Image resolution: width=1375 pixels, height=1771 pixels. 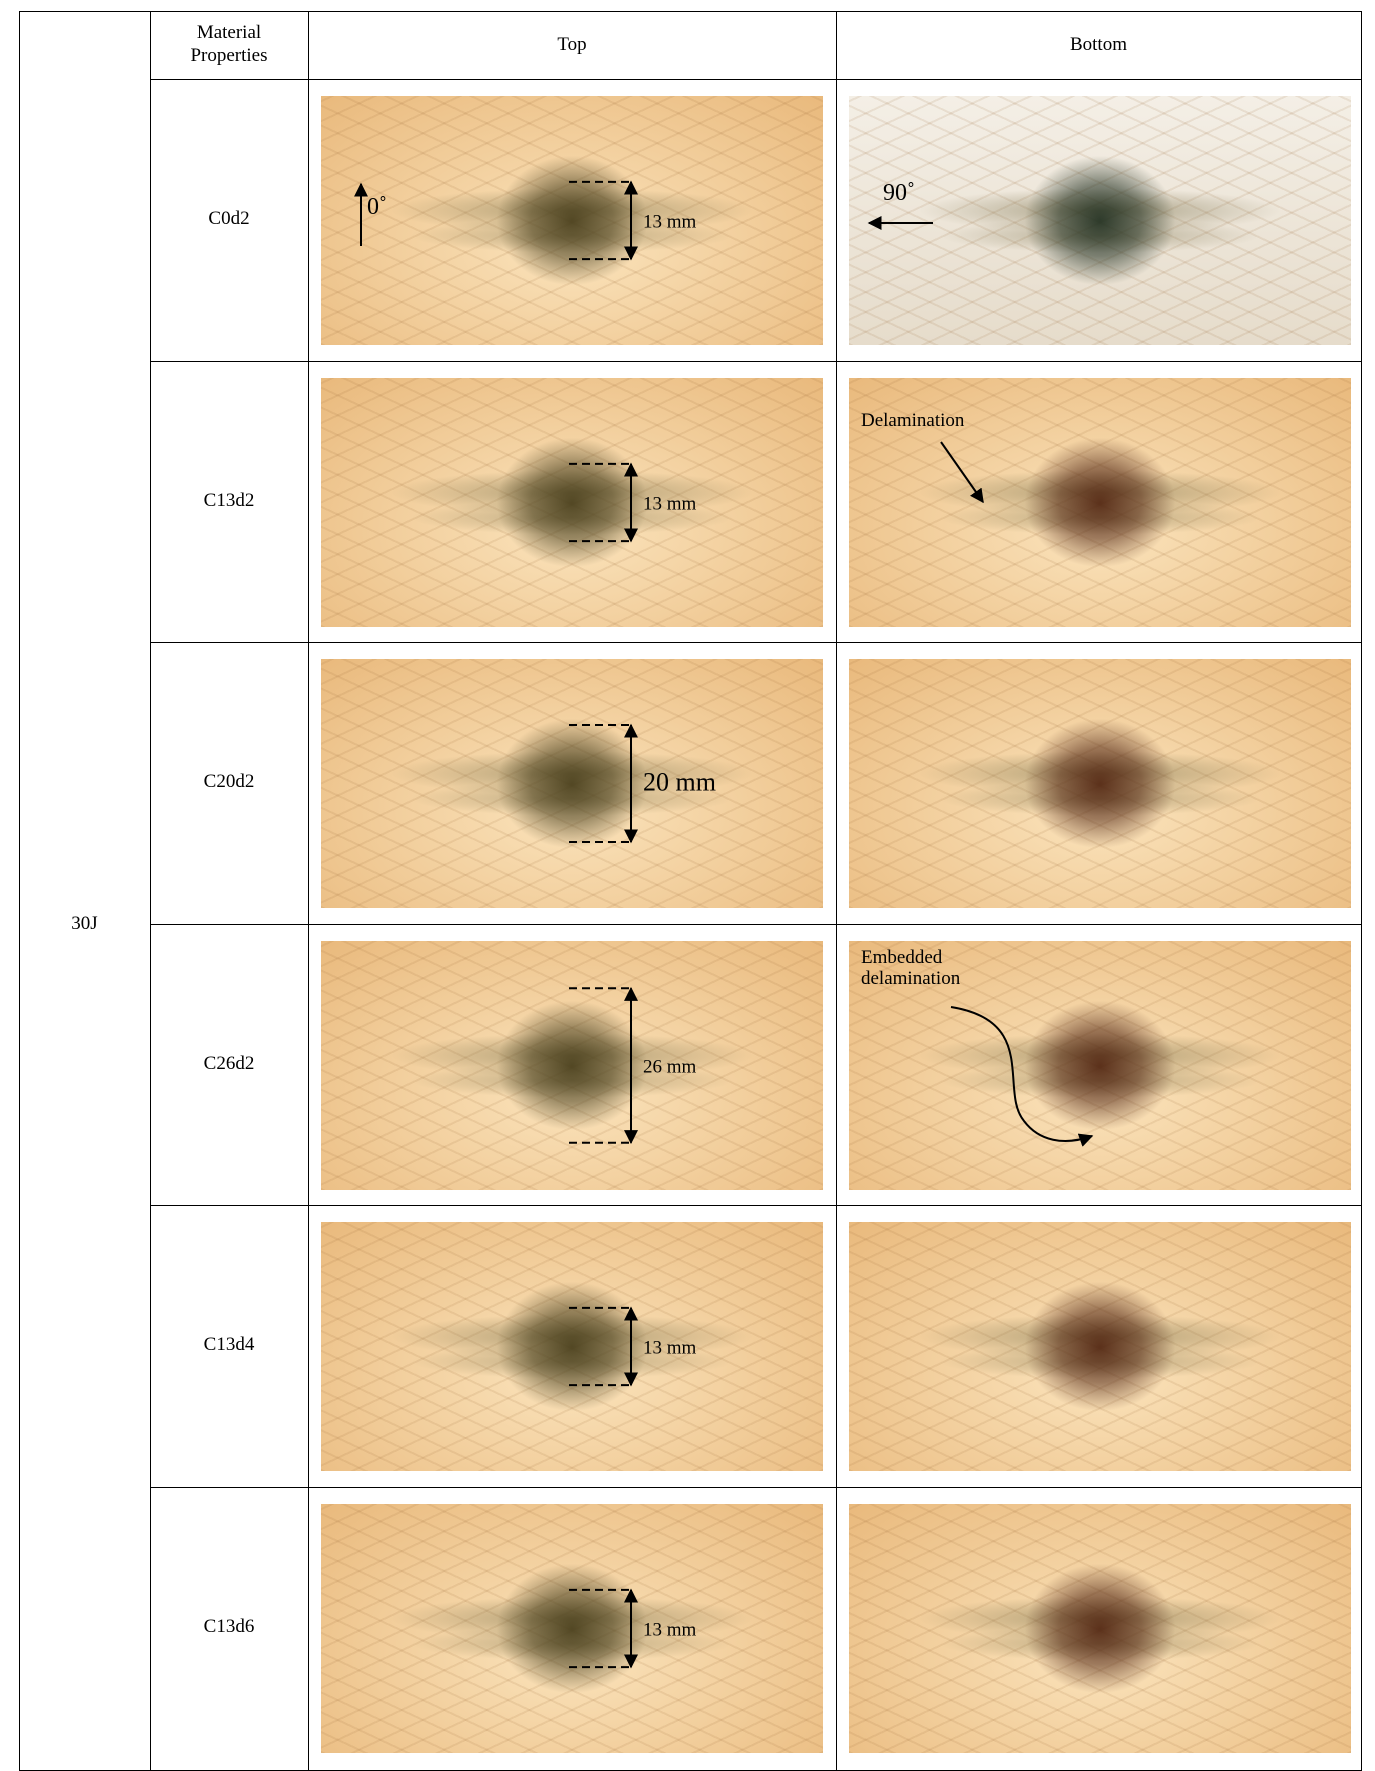 I want to click on annotation-label: Embedded delamination, so click(x=911, y=968).